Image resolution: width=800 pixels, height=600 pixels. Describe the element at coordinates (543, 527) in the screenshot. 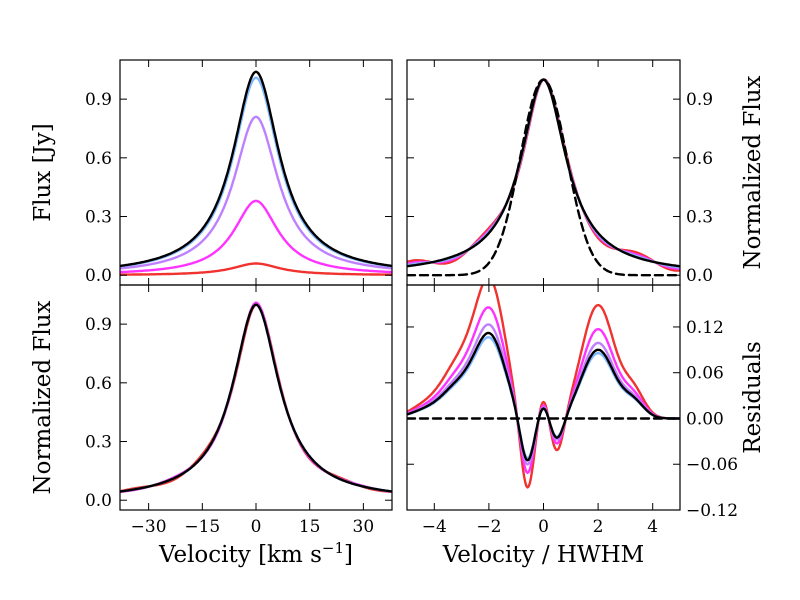

I see `bottom-right-xtick-label: 0` at that location.